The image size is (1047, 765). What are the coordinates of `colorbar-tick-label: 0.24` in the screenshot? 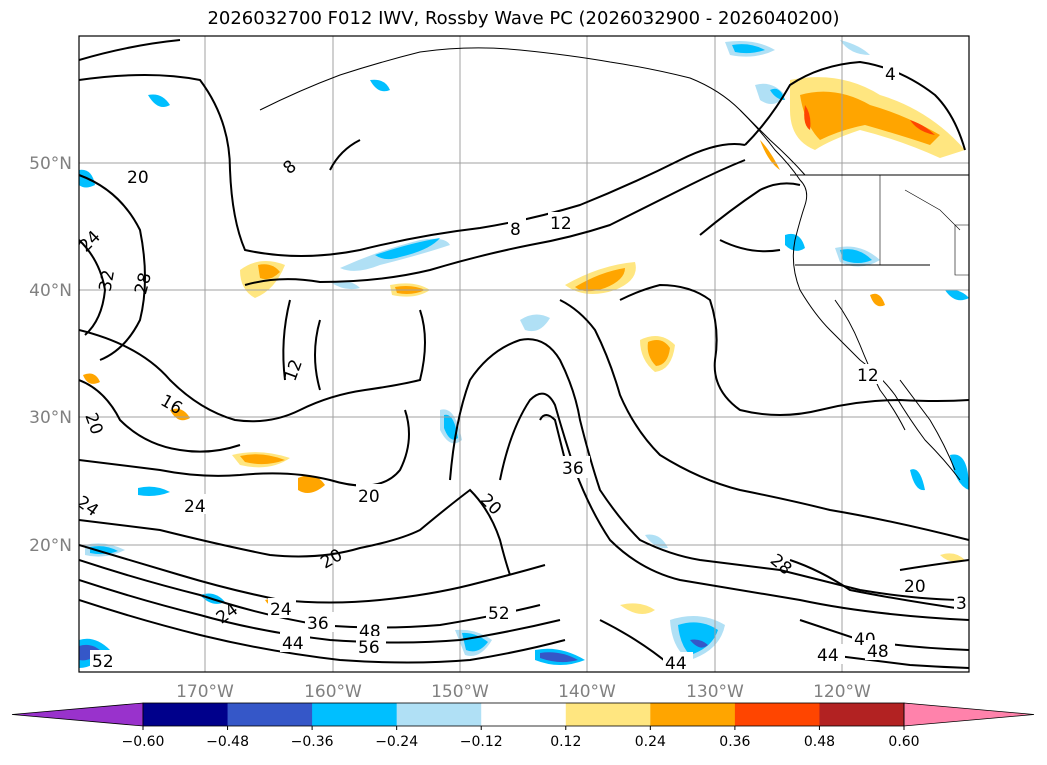 It's located at (650, 742).